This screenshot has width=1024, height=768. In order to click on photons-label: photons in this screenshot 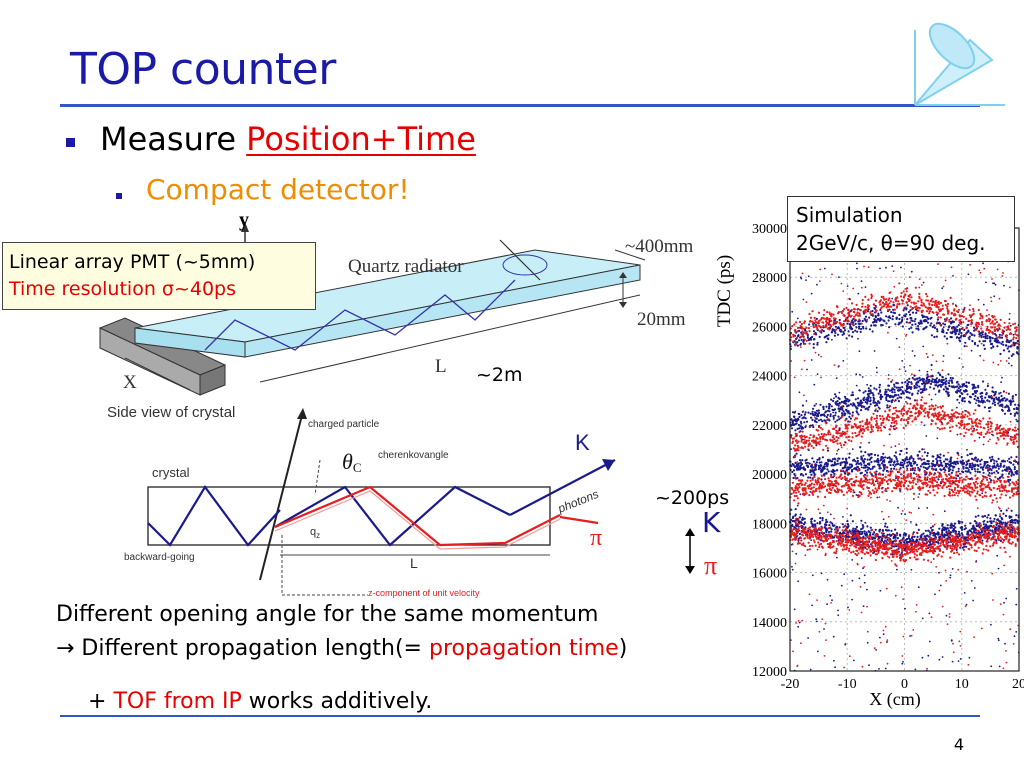, I will do `click(578, 501)`.